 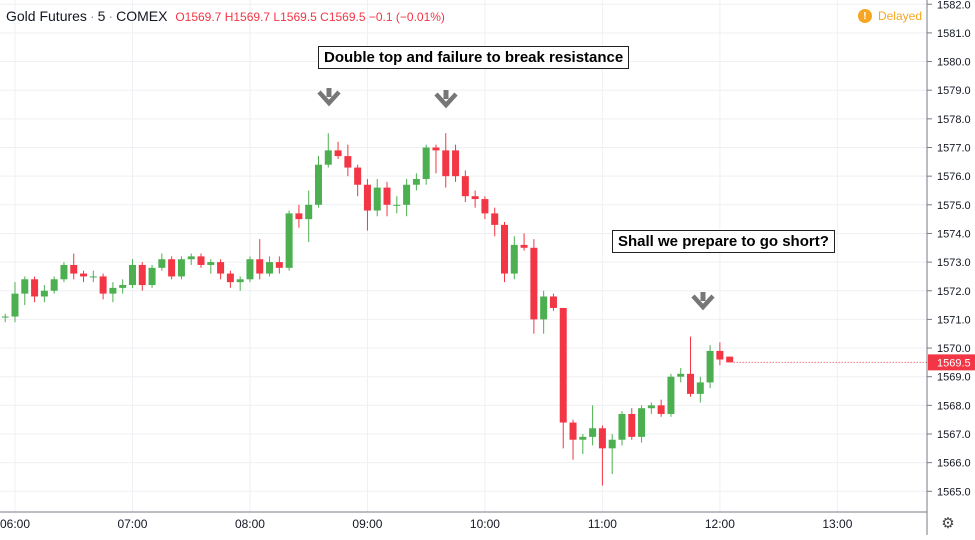 What do you see at coordinates (954, 206) in the screenshot?
I see `y-tick-label: 1575.0` at bounding box center [954, 206].